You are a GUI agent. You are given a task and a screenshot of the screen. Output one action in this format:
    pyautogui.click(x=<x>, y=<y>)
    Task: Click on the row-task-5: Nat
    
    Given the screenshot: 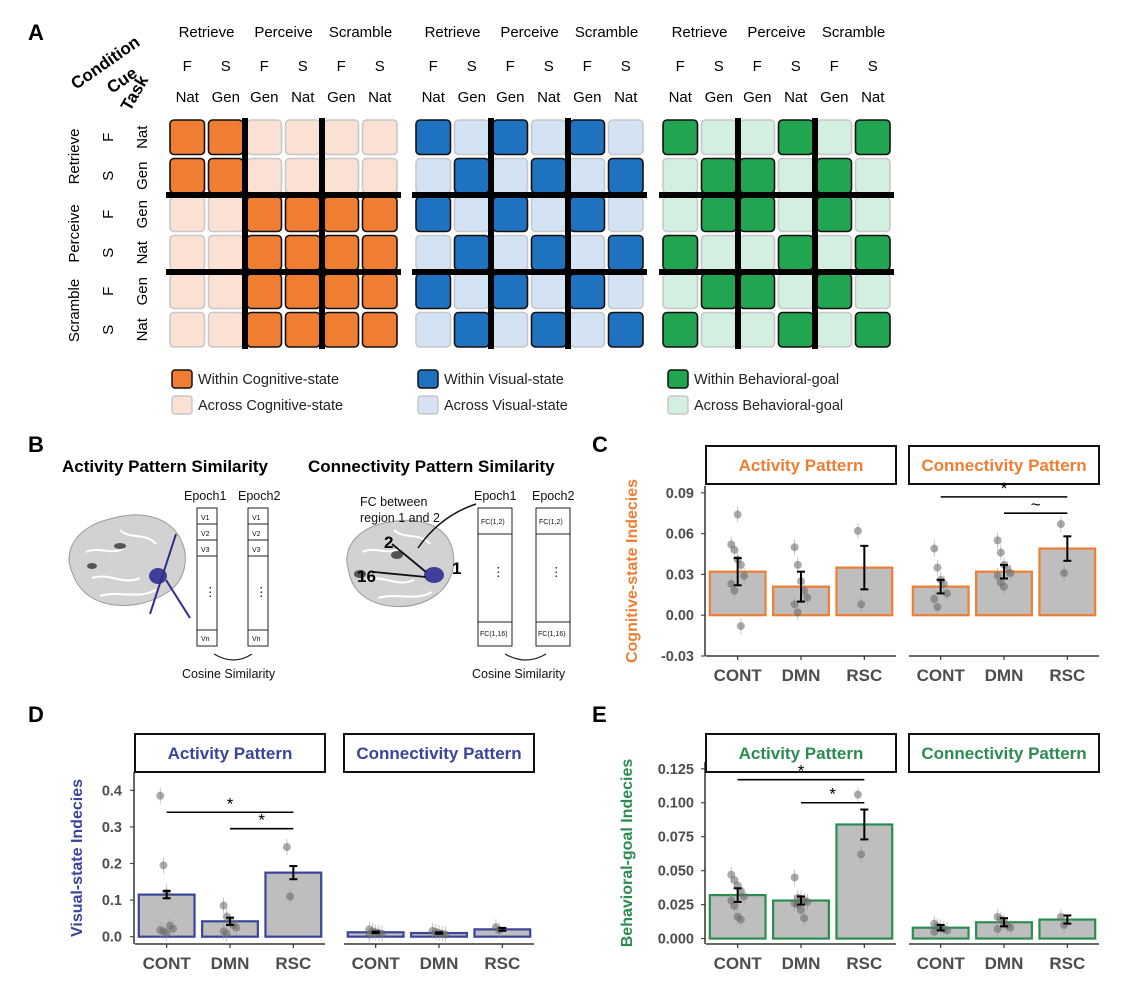 What is the action you would take?
    pyautogui.click(x=142, y=329)
    